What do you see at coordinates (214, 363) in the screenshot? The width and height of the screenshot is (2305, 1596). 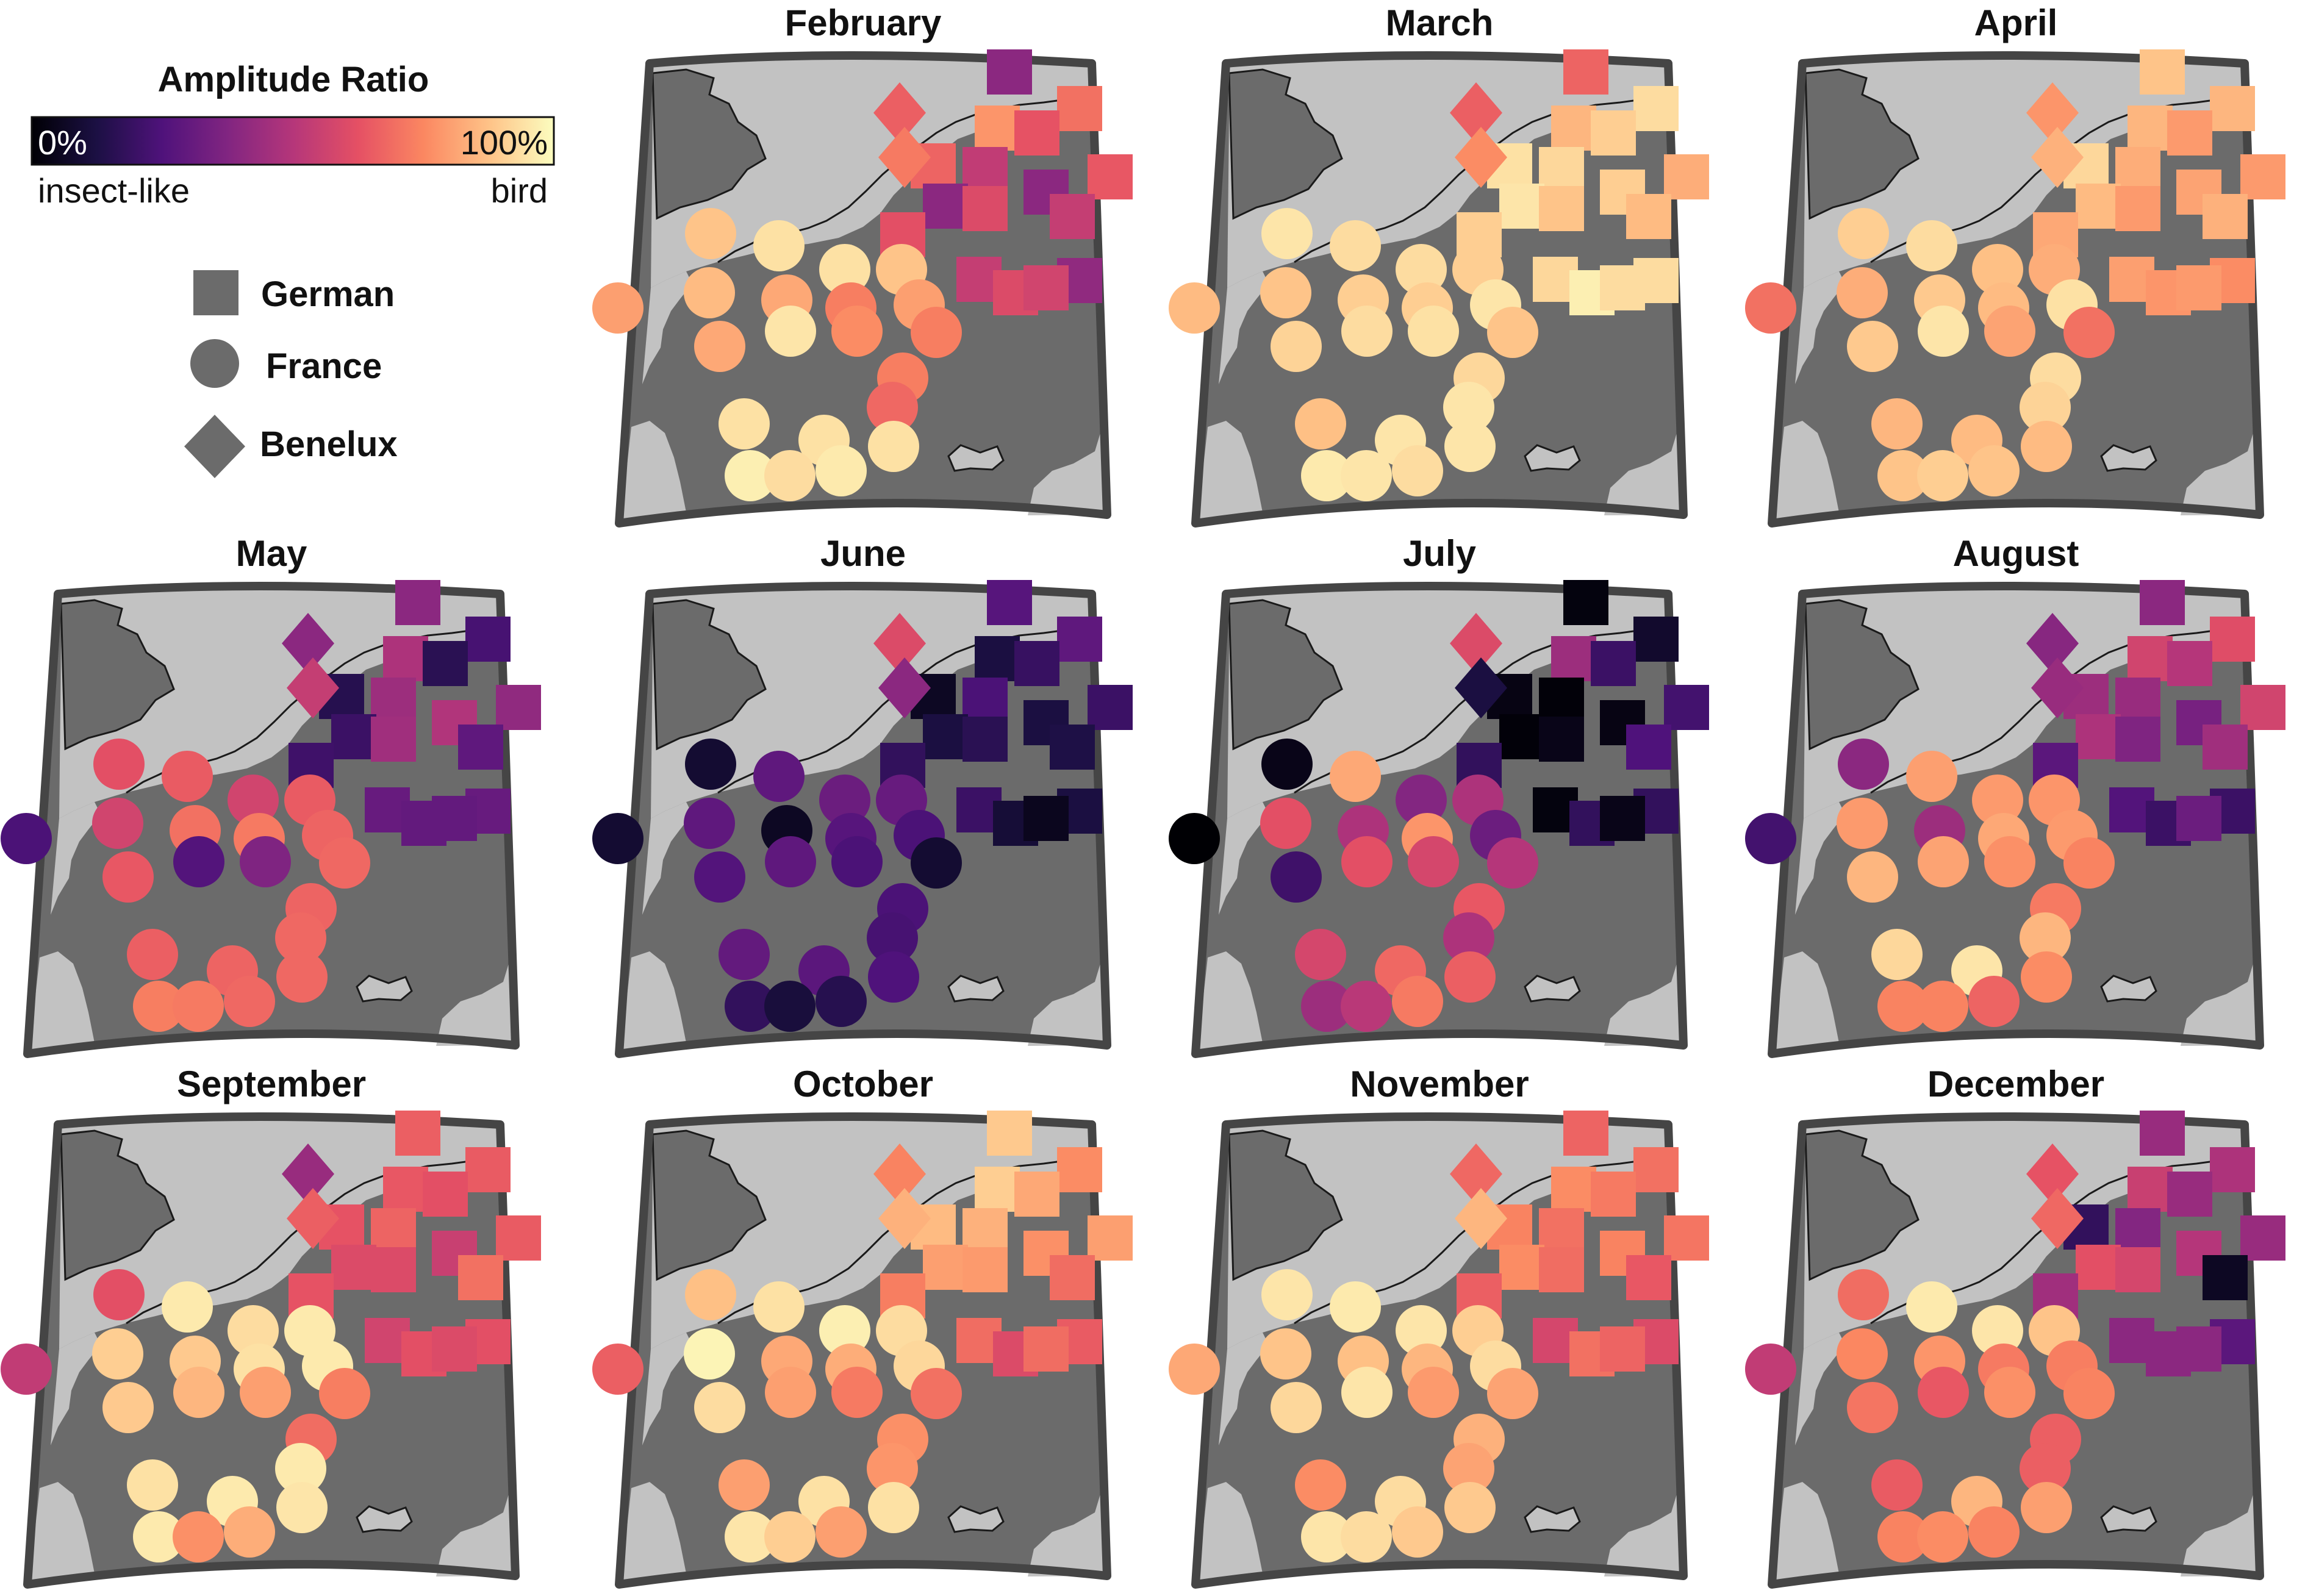 I see `legend-circle-icon` at bounding box center [214, 363].